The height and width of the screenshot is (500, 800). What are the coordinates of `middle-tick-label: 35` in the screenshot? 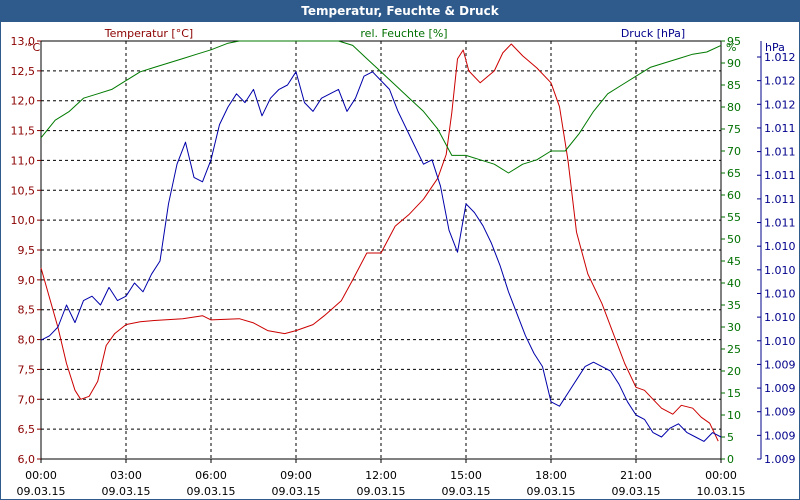 It's located at (734, 305).